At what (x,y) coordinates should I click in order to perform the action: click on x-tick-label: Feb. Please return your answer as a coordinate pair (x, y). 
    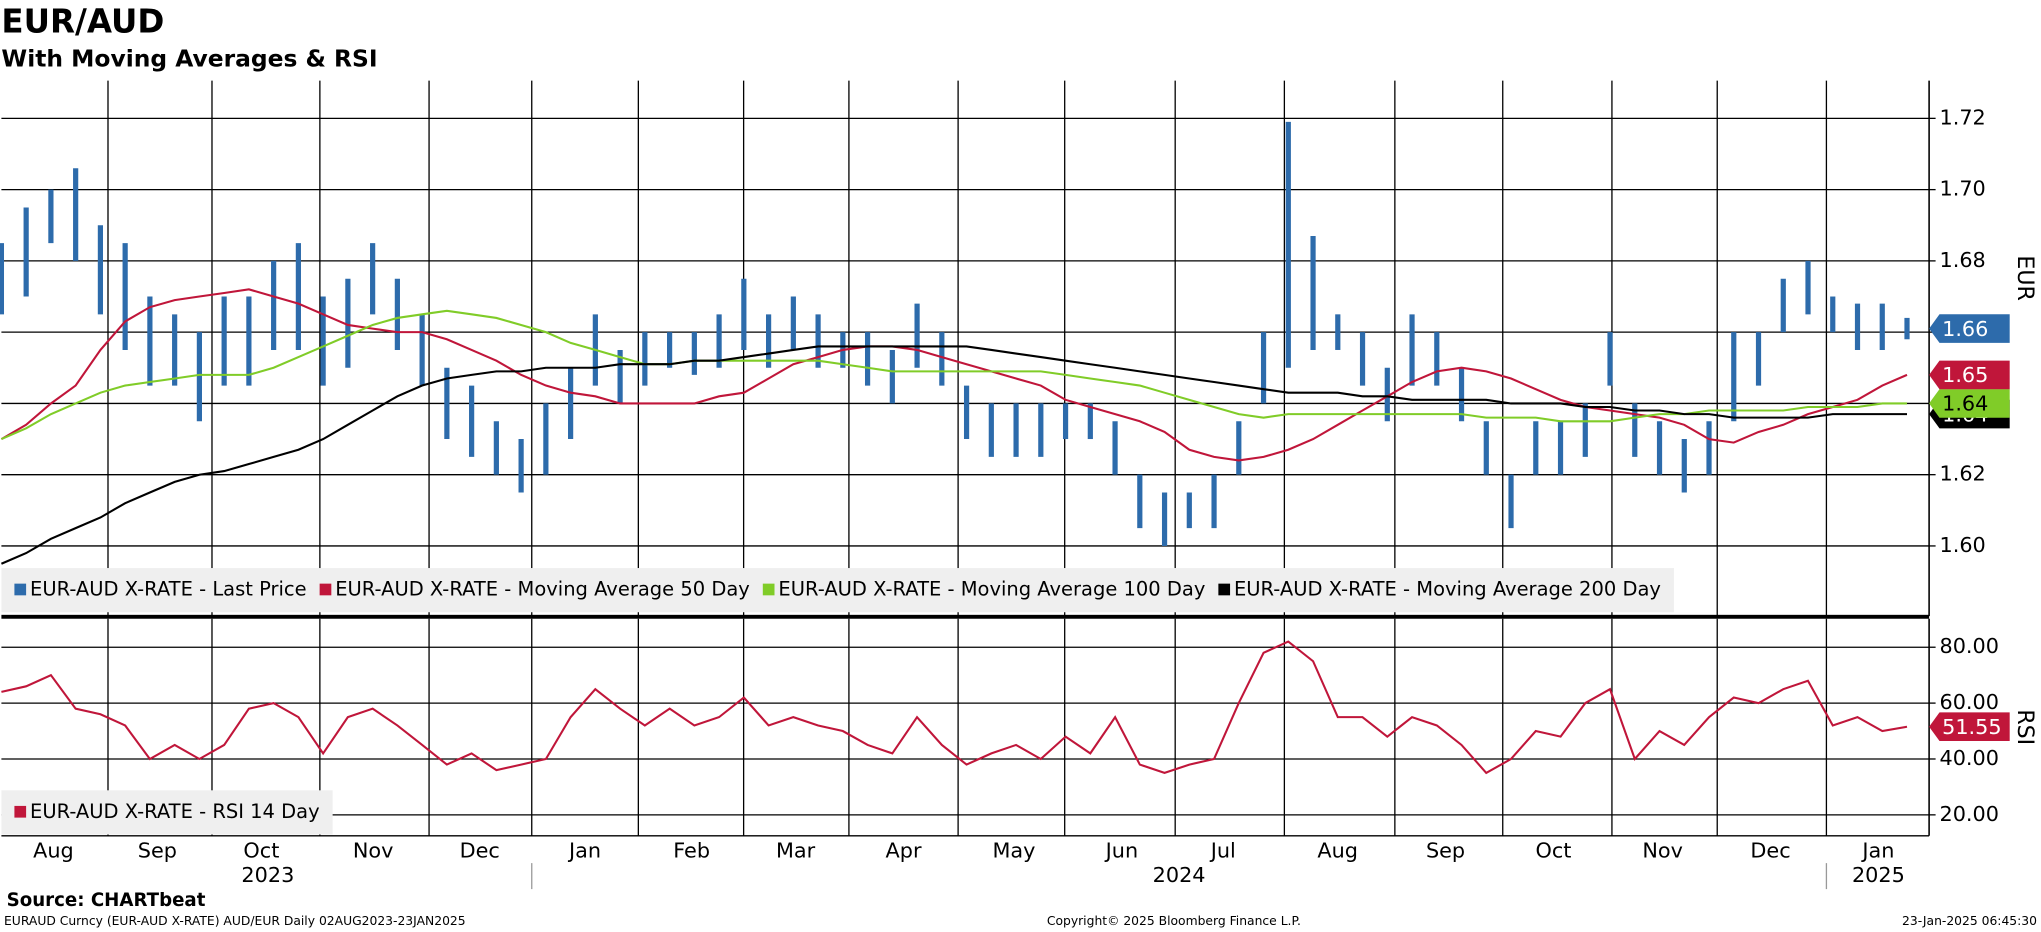
    Looking at the image, I should click on (691, 850).